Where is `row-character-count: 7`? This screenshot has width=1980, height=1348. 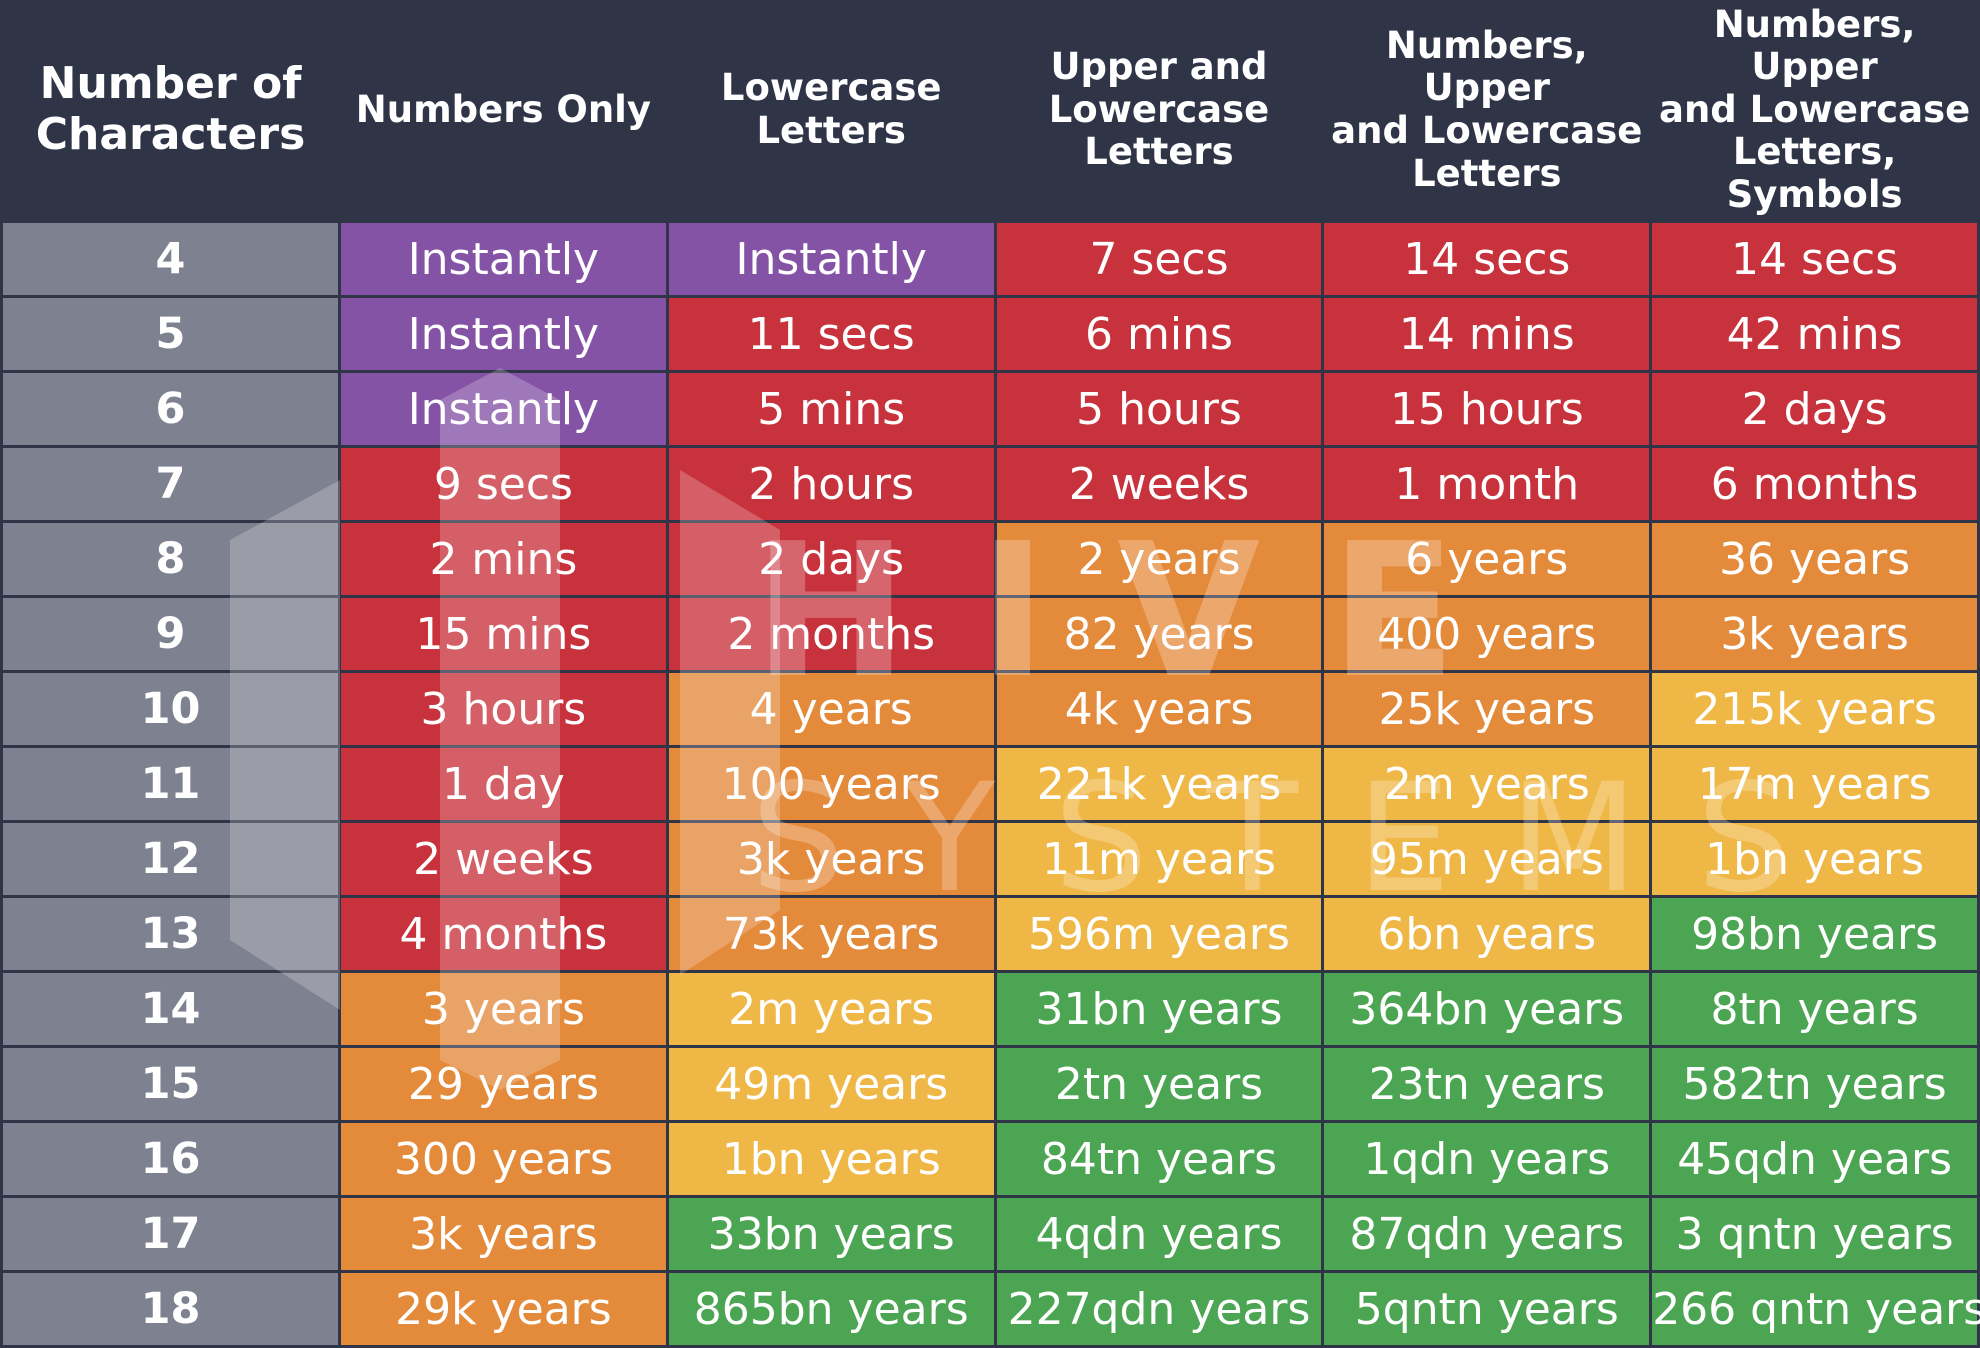 row-character-count: 7 is located at coordinates (170, 484).